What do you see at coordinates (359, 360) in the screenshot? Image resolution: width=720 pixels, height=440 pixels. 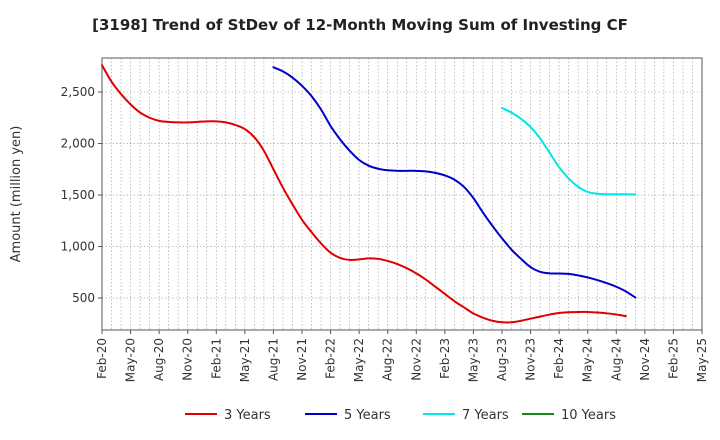 I see `x-tick-label: May-22` at bounding box center [359, 360].